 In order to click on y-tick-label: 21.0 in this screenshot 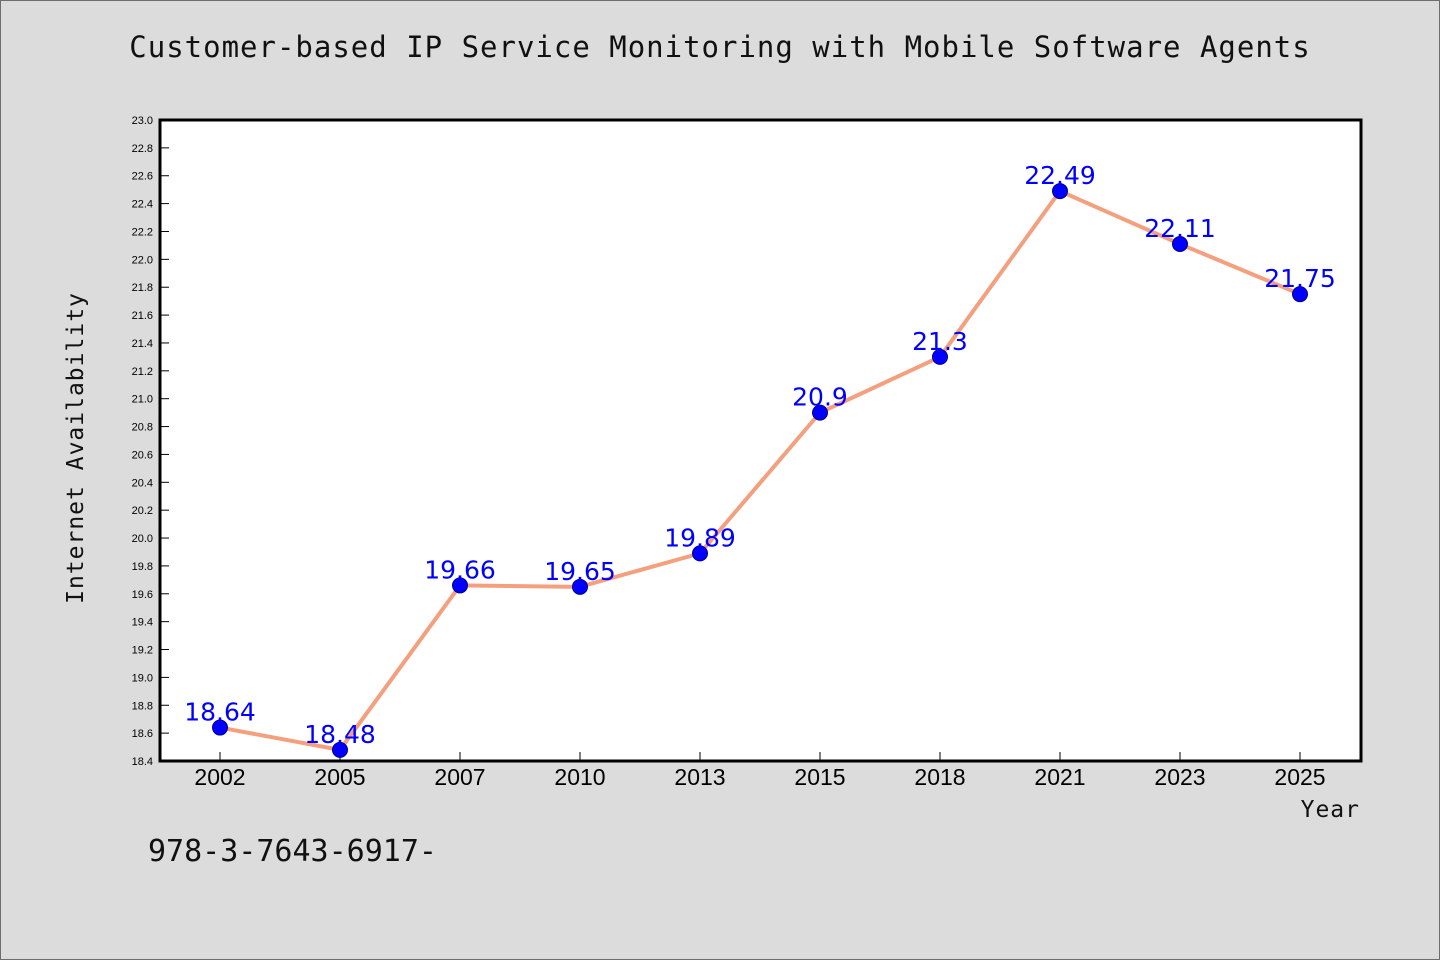, I will do `click(142, 400)`.